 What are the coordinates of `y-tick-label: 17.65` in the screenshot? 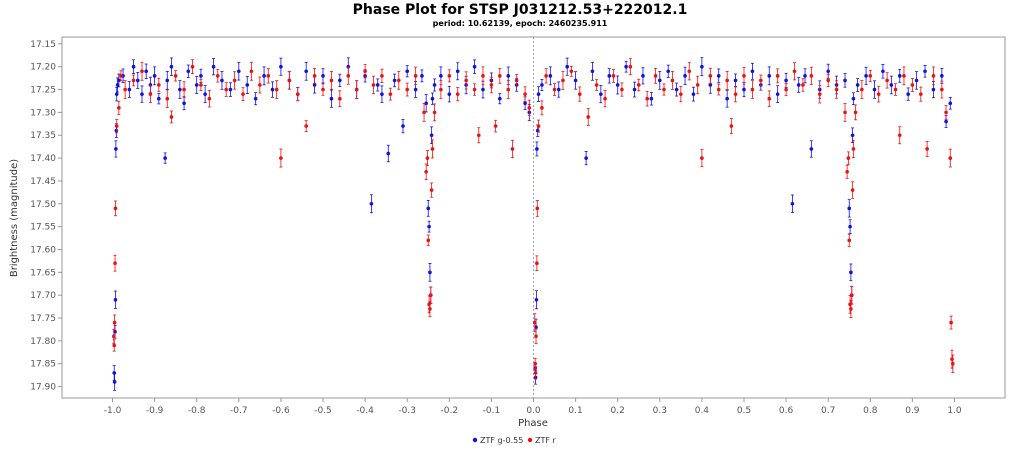 It's located at (43, 273).